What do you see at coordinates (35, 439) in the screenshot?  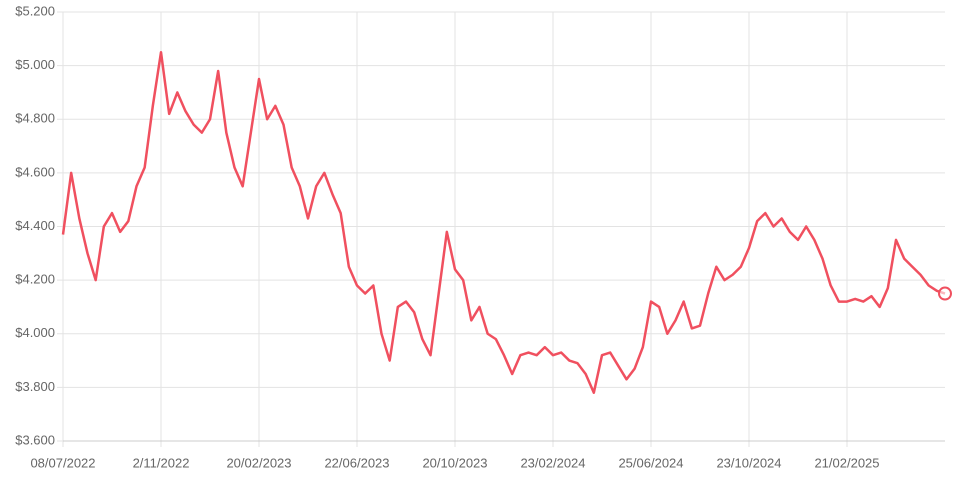 I see `y-tick-label: $3.600` at bounding box center [35, 439].